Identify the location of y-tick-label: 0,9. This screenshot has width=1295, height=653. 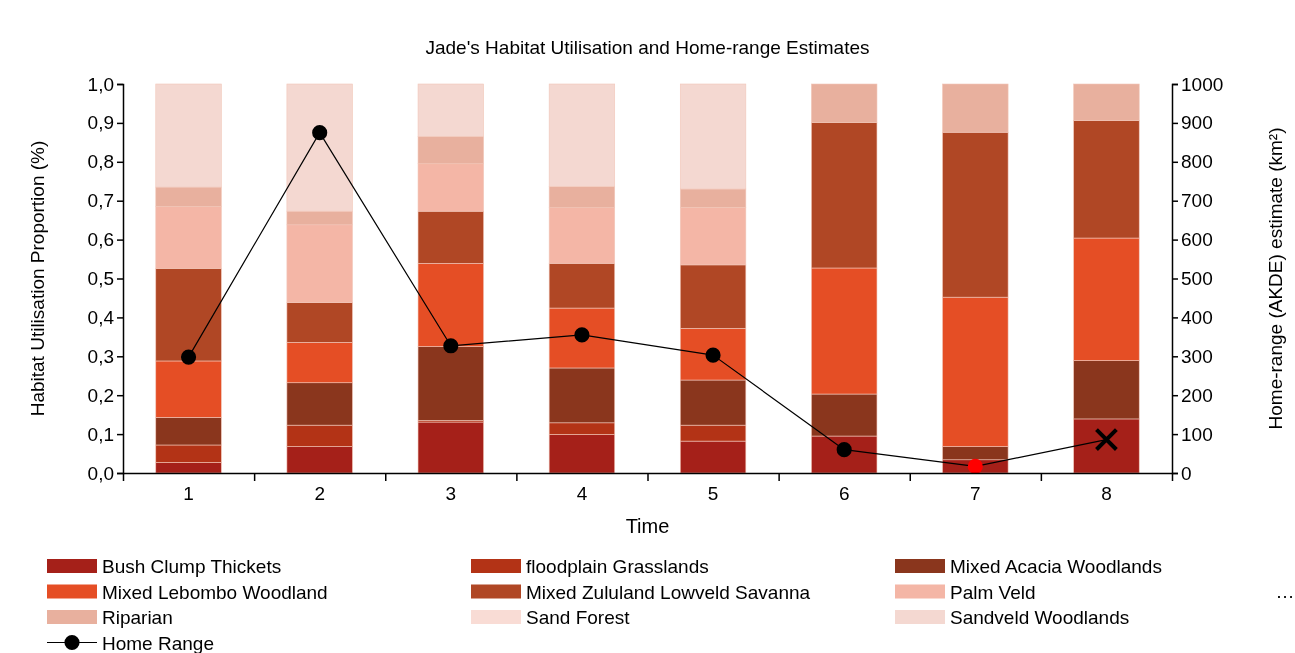
(100, 123).